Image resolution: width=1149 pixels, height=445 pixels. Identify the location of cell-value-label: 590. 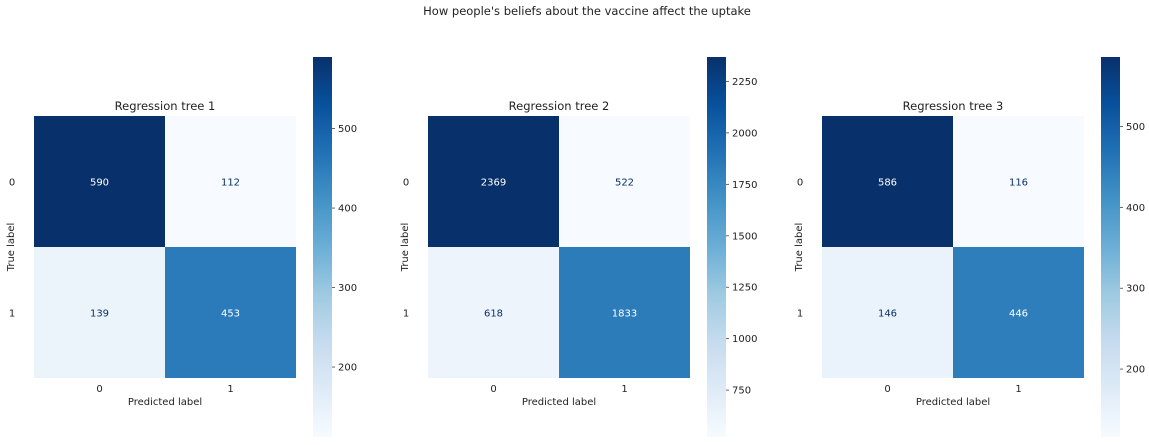
(99, 183).